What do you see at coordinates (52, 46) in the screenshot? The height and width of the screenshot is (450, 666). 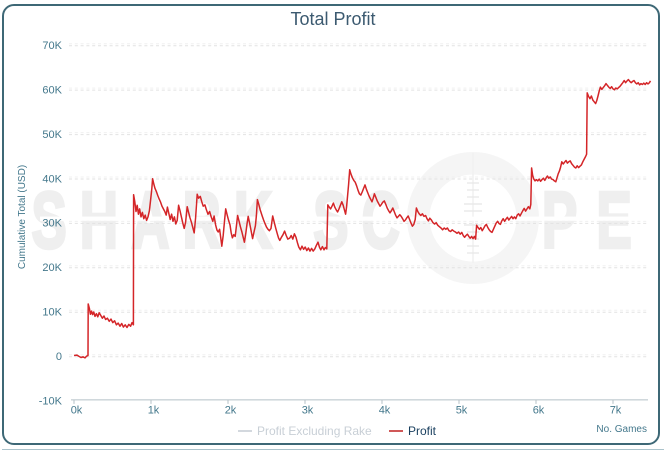 I see `svg-text: 70K` at bounding box center [52, 46].